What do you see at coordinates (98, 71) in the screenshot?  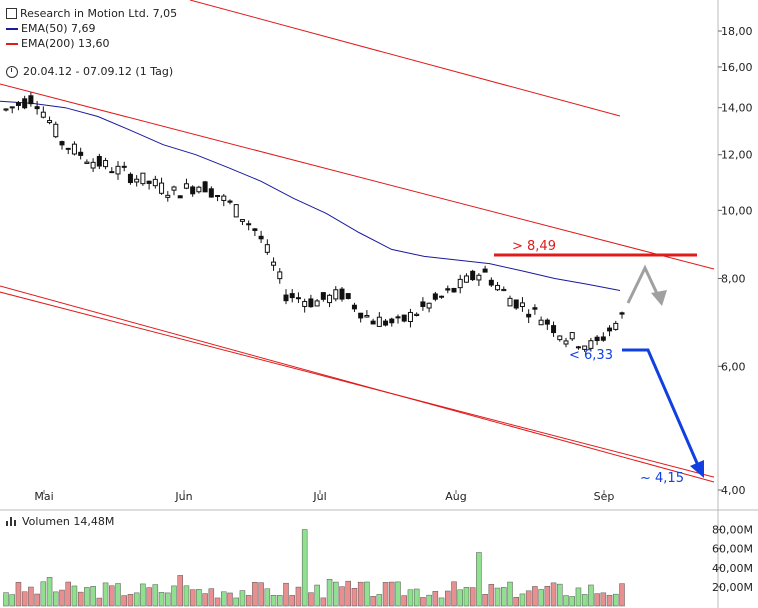 I see `date-range-label: 20.04.12 - 07.09.12 (1 Tag)` at bounding box center [98, 71].